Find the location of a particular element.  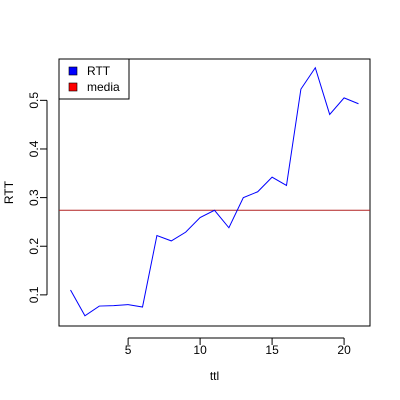

legend-swatch-RTT is located at coordinates (73, 71).